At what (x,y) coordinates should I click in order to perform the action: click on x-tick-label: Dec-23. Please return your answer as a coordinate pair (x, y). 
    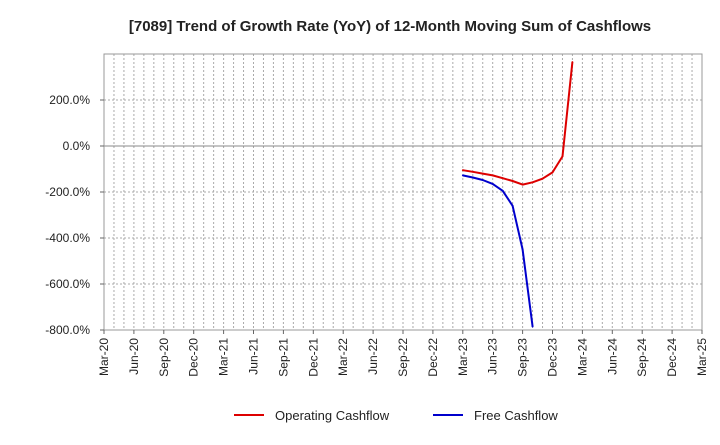
    Looking at the image, I should click on (553, 357).